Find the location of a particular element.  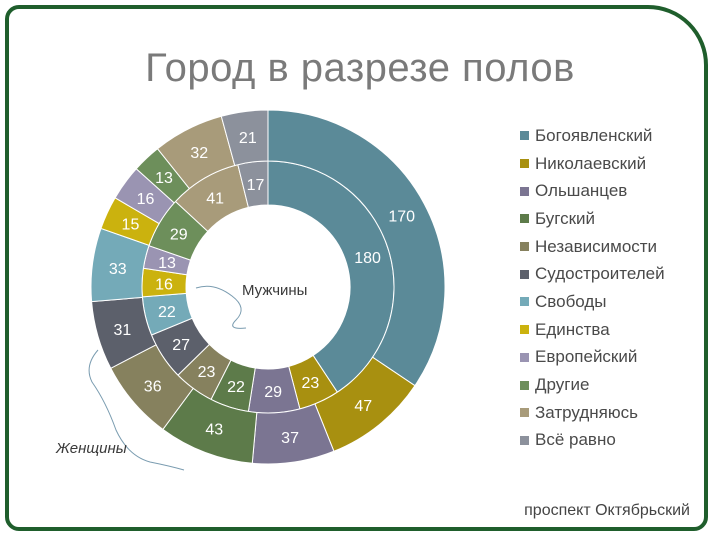

legend-item: Независимости is located at coordinates (592, 247).